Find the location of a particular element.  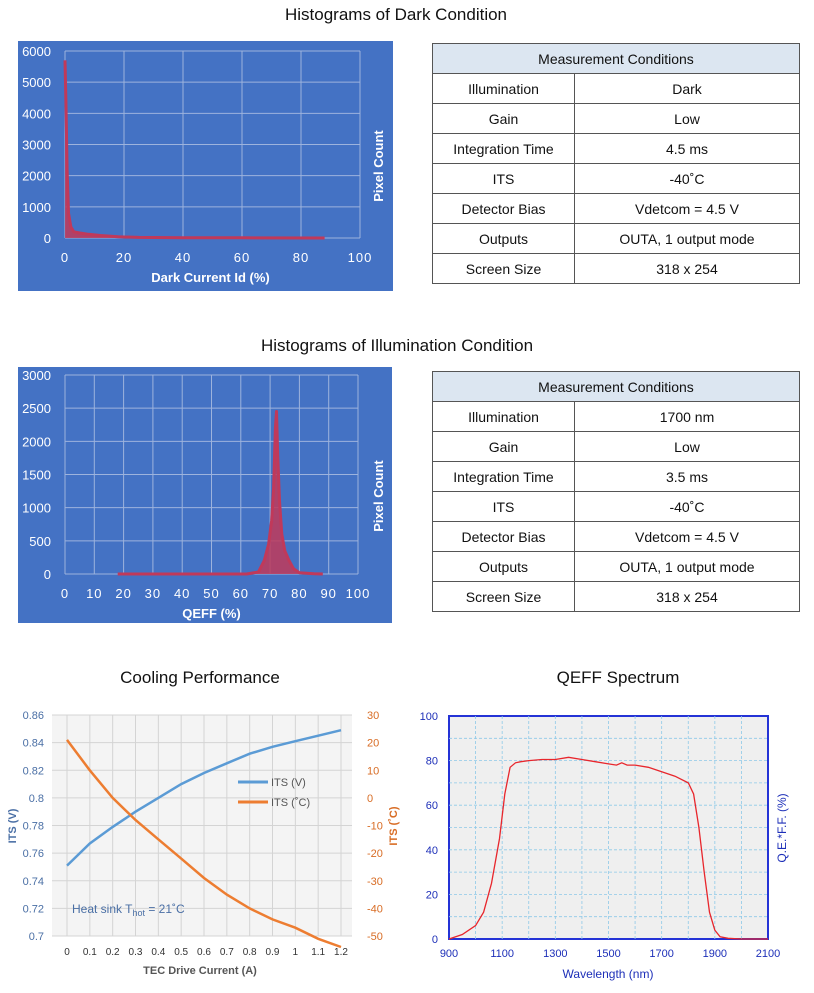

y-tick-label: 0.72 is located at coordinates (33, 909).